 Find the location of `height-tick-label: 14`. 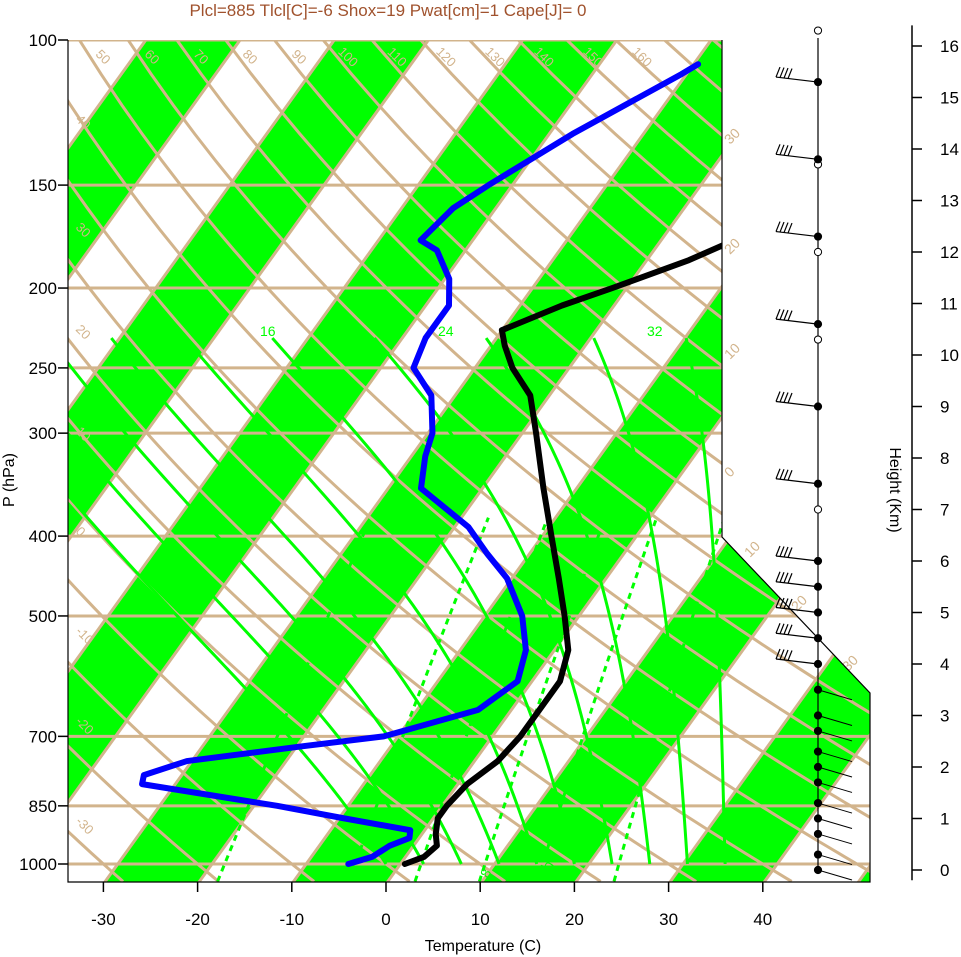

height-tick-label: 14 is located at coordinates (949, 149).